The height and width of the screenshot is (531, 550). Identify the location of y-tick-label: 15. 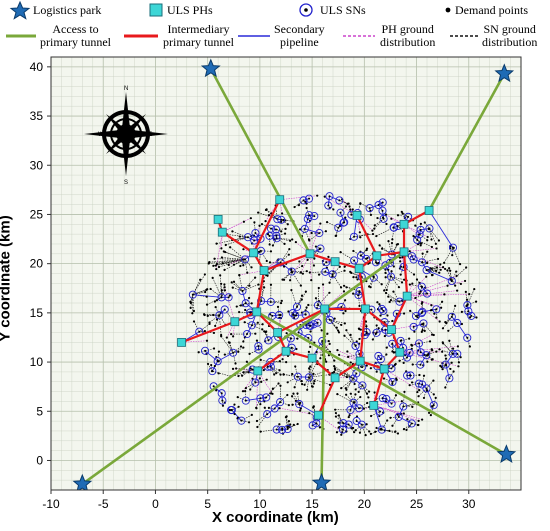
(37, 313).